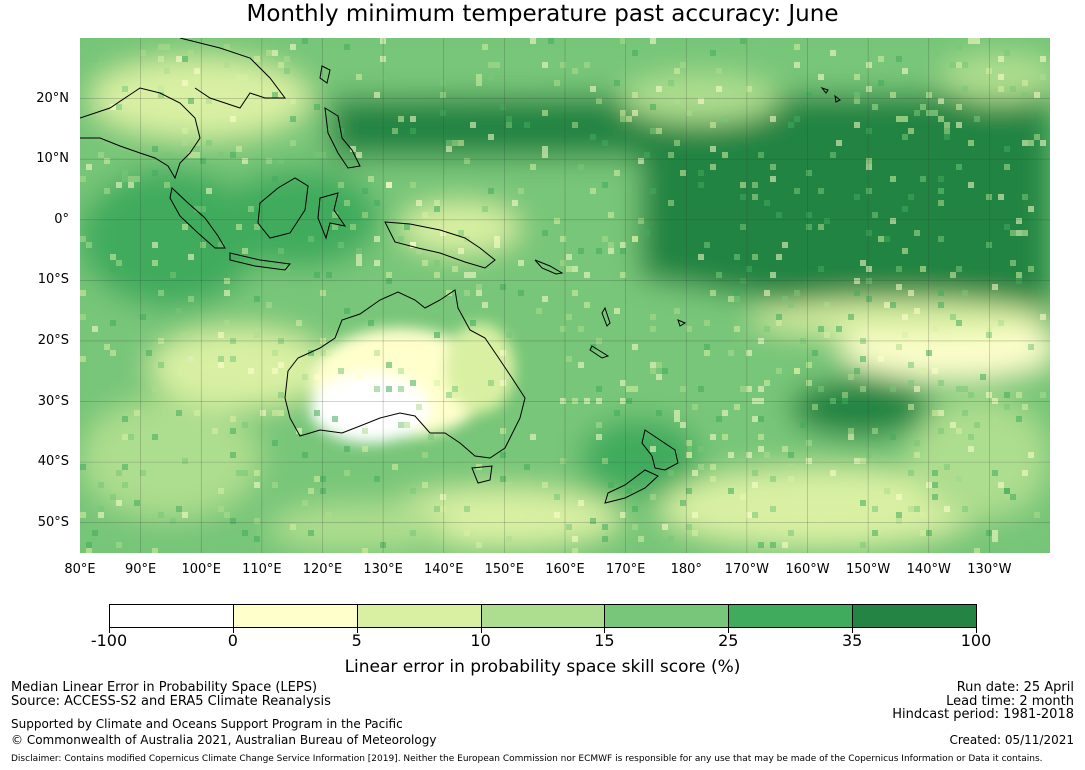 The height and width of the screenshot is (770, 1085). I want to click on longitude-label: 100°E, so click(201, 569).